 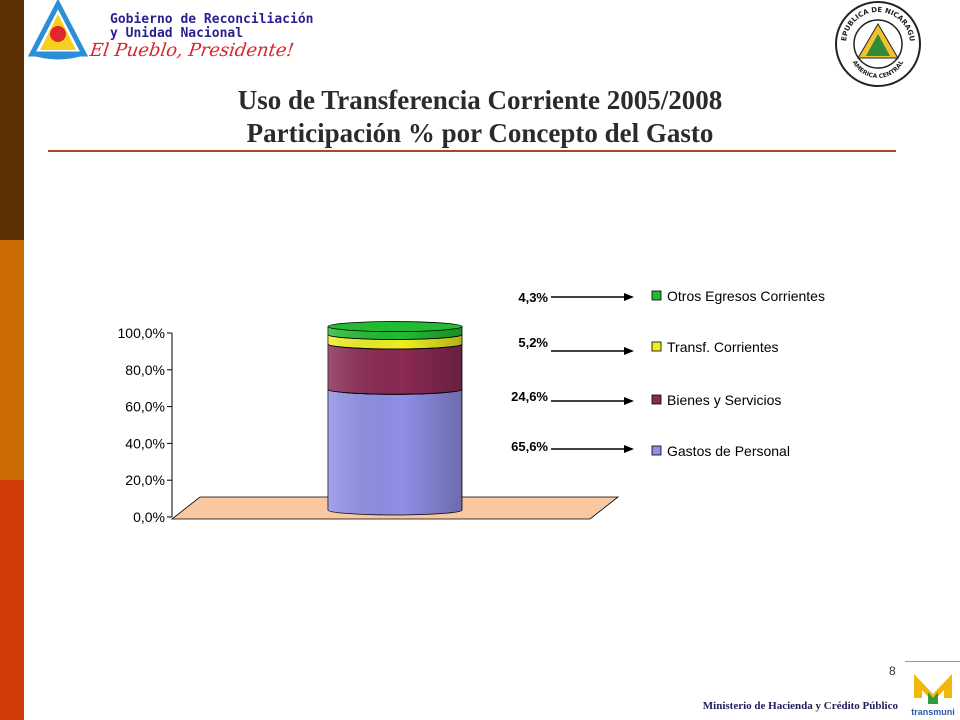 I want to click on y-tick-label: 80,0%, so click(x=145, y=370).